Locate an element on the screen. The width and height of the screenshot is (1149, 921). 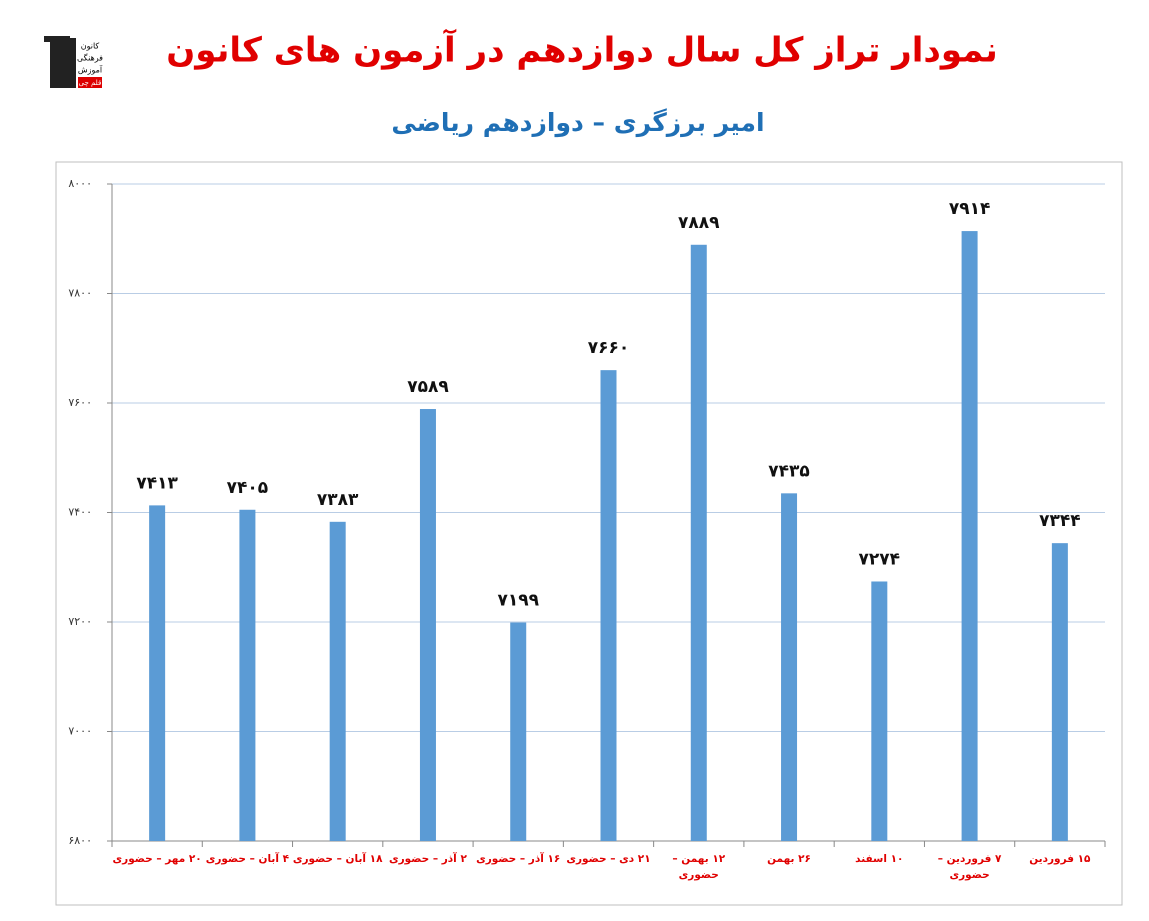
x-tick-label: ۲۱ دی – حضوری is located at coordinates (608, 859).